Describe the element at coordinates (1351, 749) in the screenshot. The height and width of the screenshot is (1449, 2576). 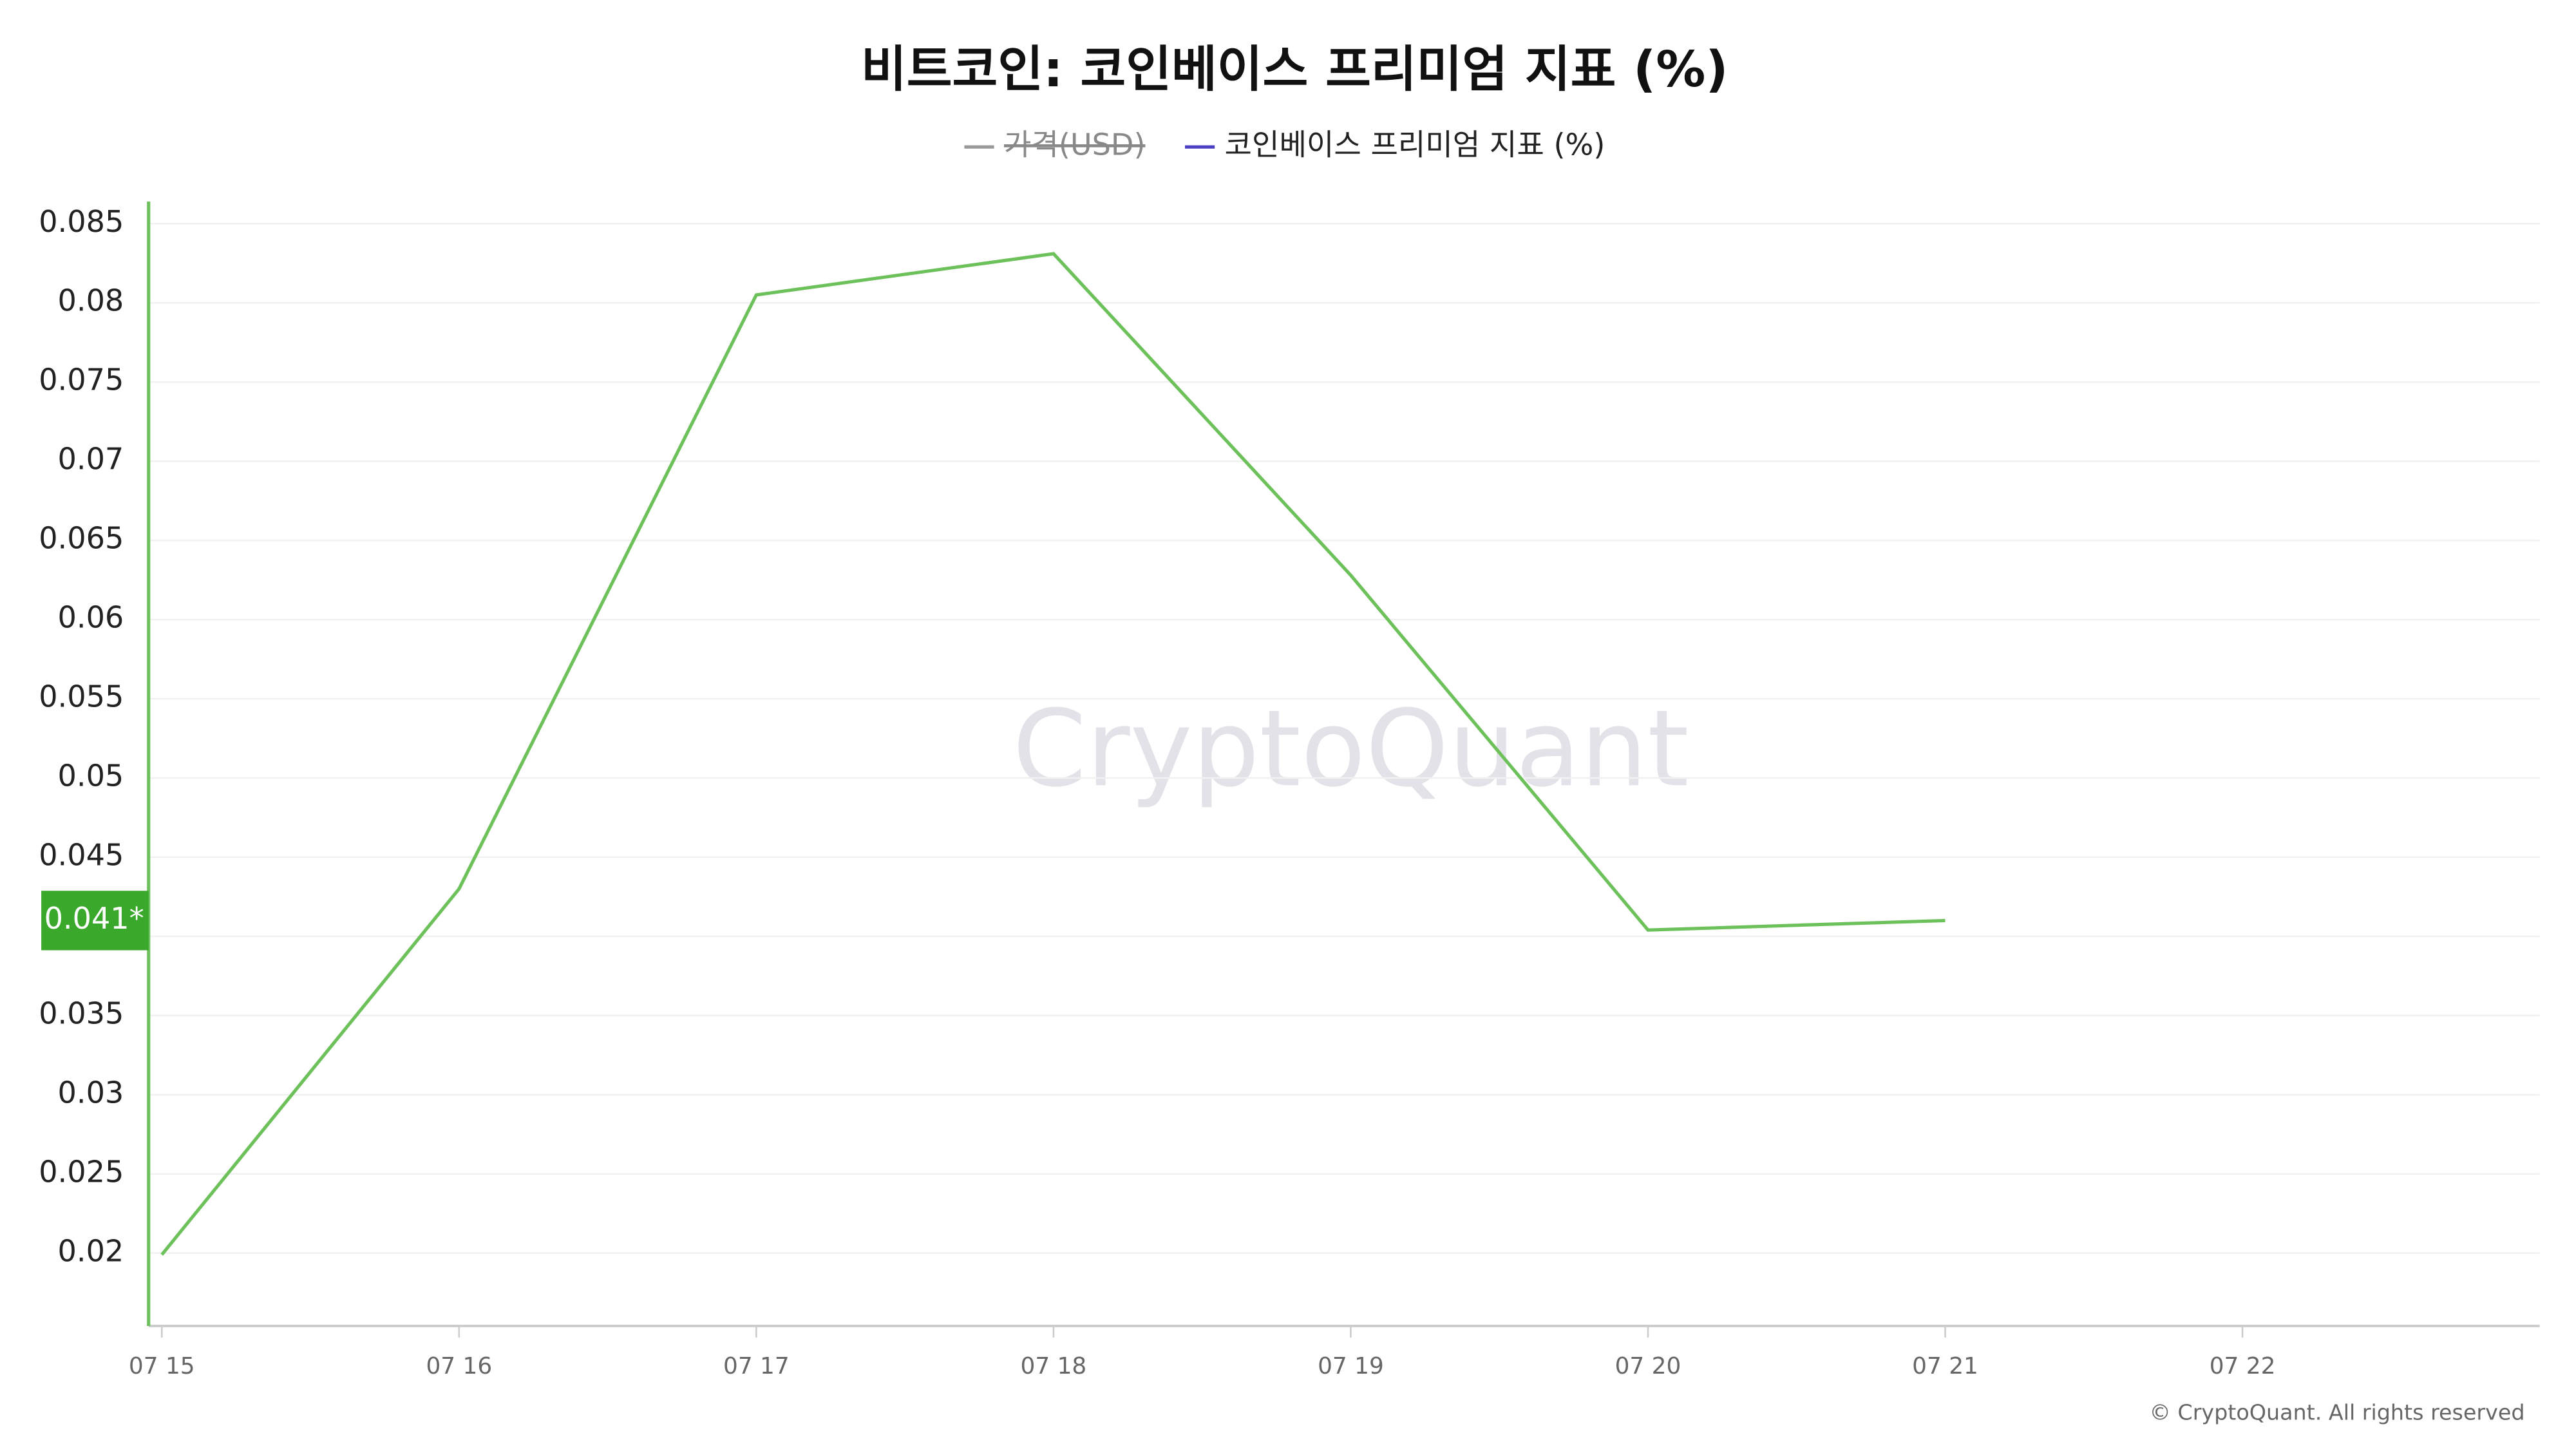
I see `watermark: CryptoQuant` at that location.